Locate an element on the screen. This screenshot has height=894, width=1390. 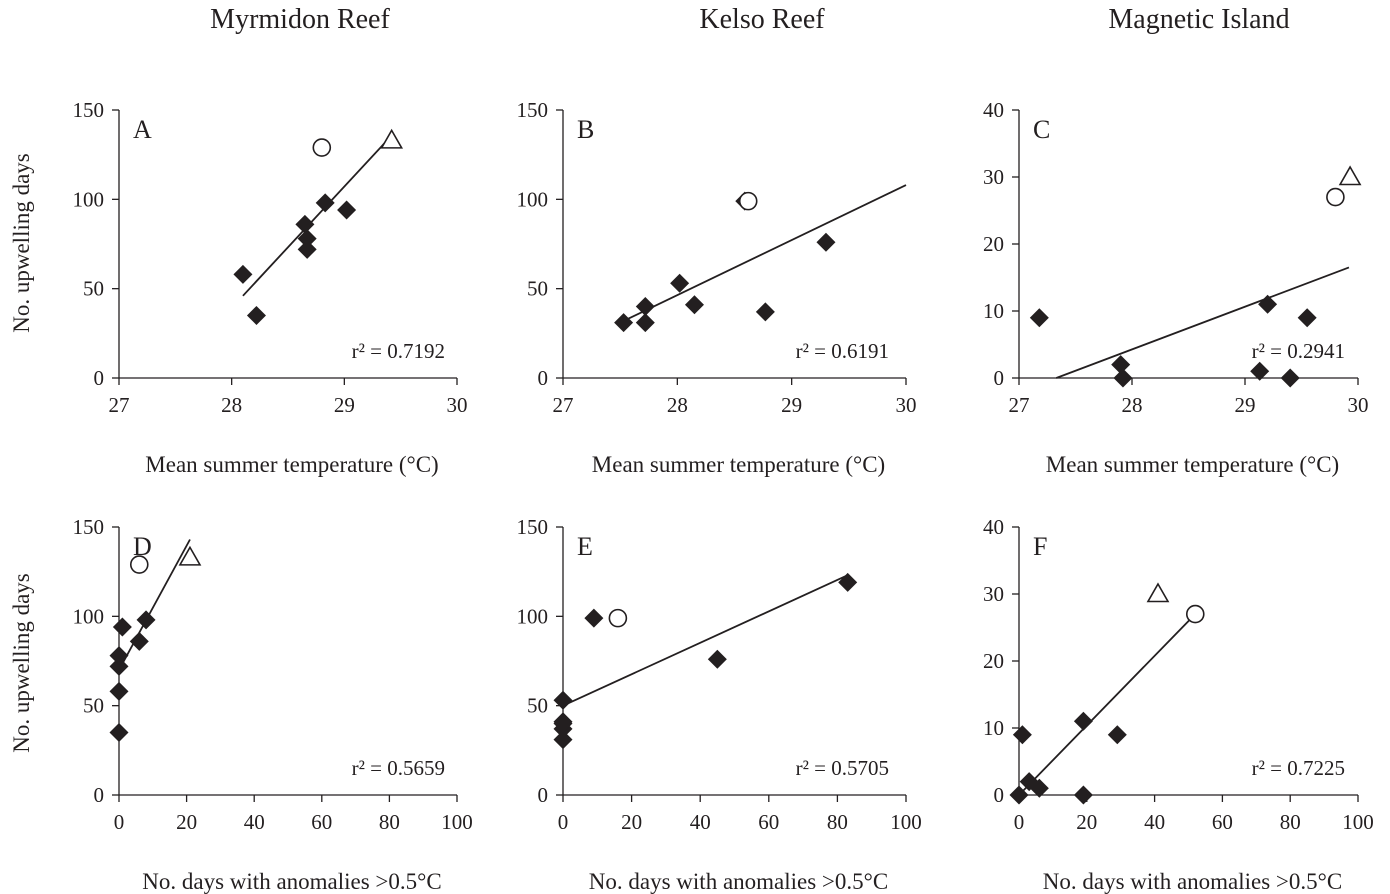
panel-b-y-tick-label: 0 is located at coordinates (543, 378).